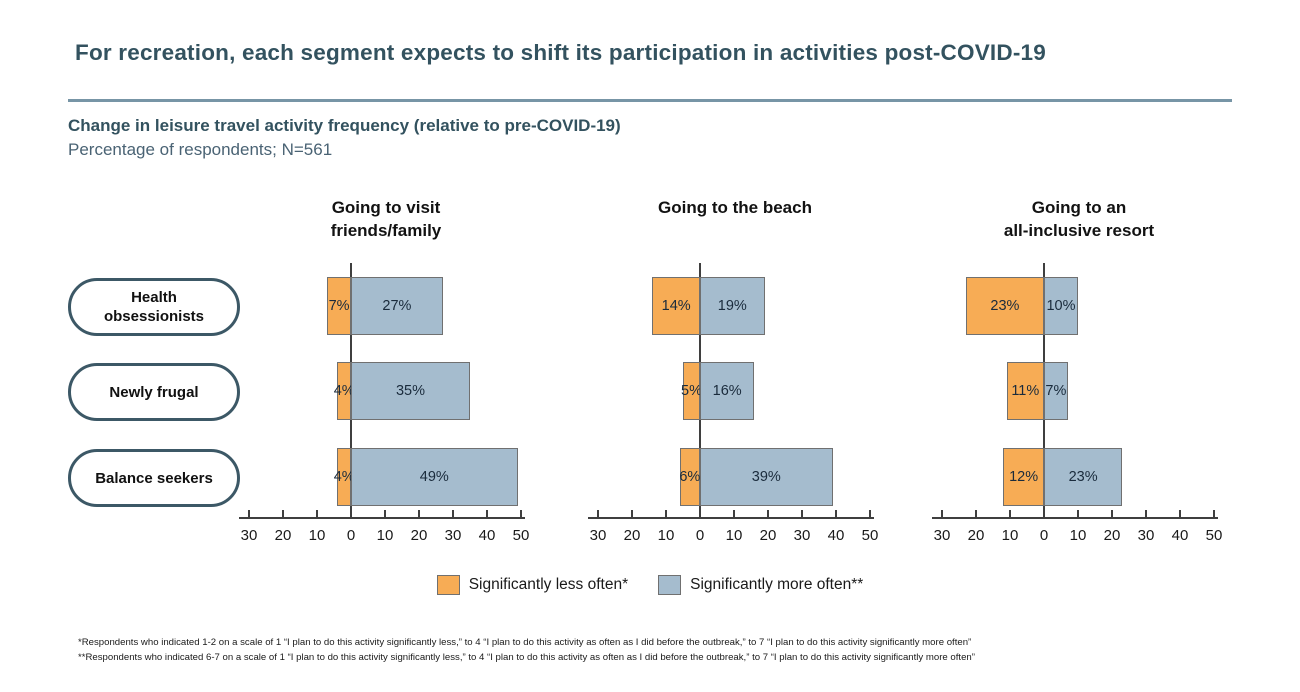 Image resolution: width=1300 pixels, height=692 pixels. What do you see at coordinates (154, 392) in the screenshot?
I see `segment-pill: Newly frugal` at bounding box center [154, 392].